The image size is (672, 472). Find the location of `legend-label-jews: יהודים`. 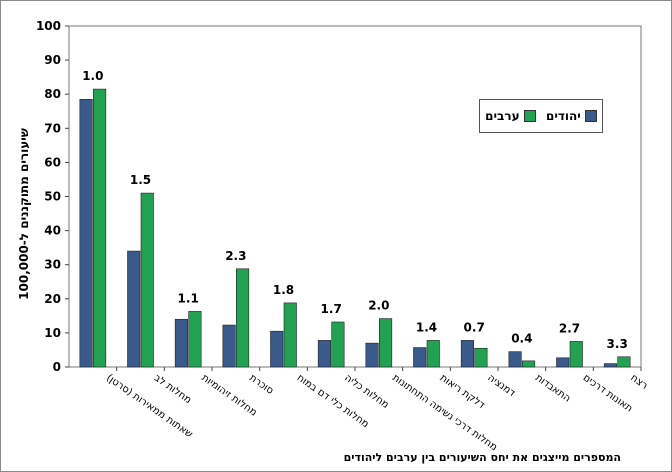

legend-label-jews: יהודים is located at coordinates (563, 116).